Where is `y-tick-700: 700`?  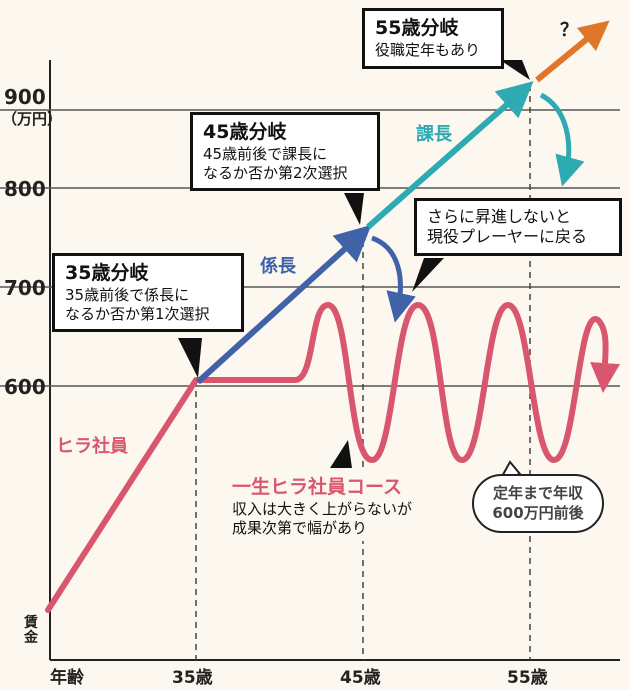
y-tick-700: 700 is located at coordinates (25, 288).